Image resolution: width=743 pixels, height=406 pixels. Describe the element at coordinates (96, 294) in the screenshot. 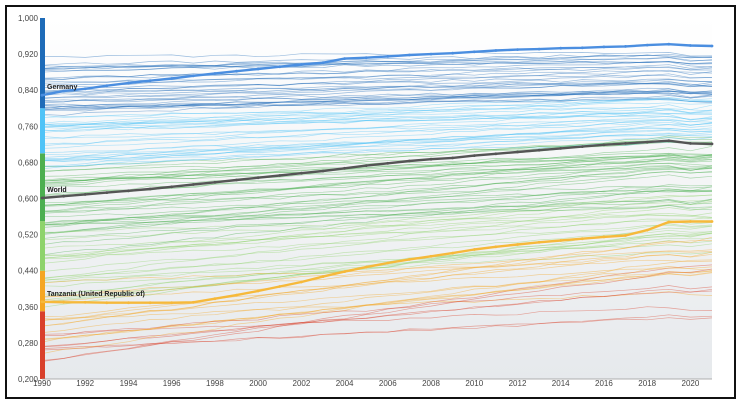

I see `series-annotation: Tanzania (United Republic of)` at that location.